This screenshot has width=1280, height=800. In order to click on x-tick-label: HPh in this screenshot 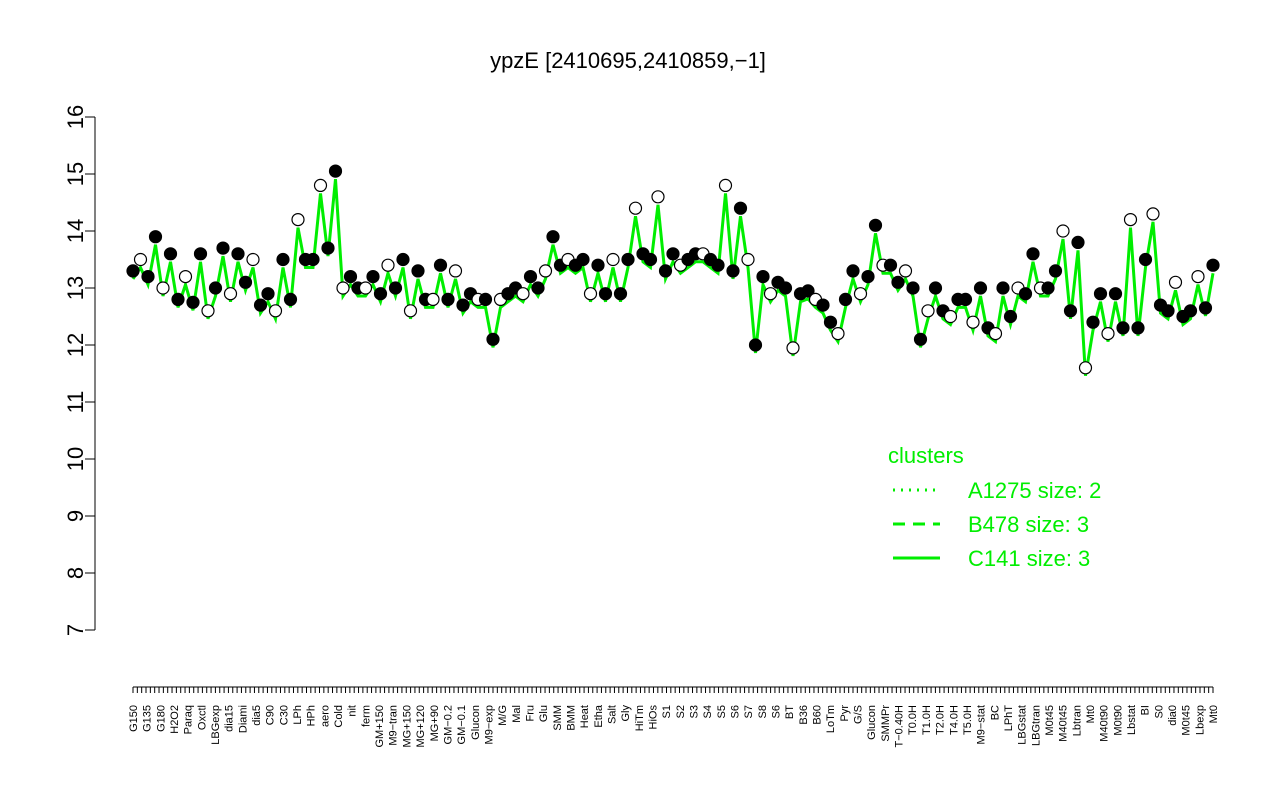, I will do `click(312, 715)`.